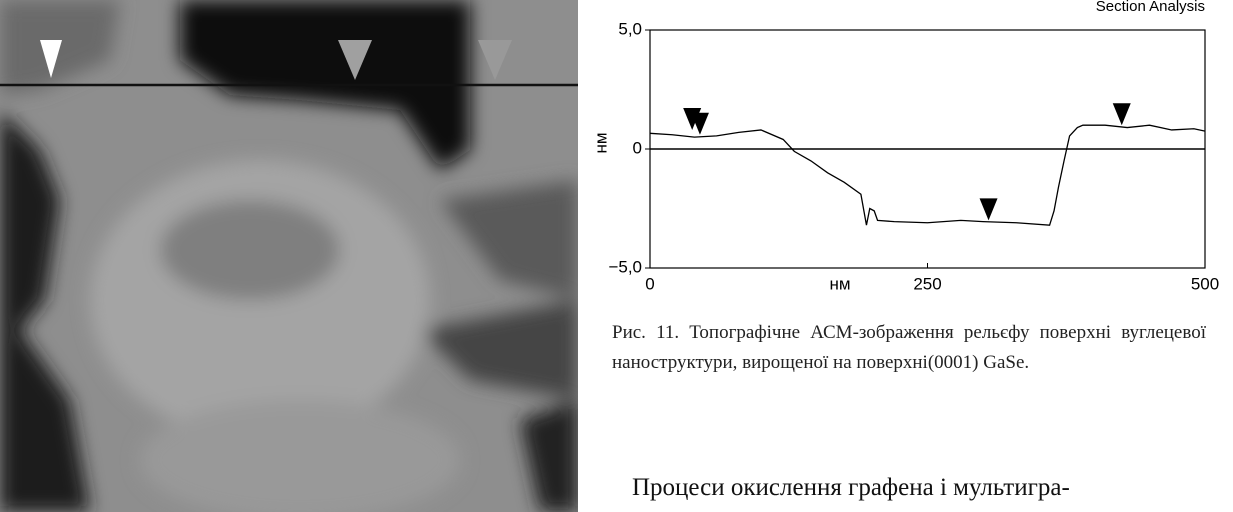 The width and height of the screenshot is (1233, 512). What do you see at coordinates (625, 266) in the screenshot?
I see `y-tick-label: −5,0` at bounding box center [625, 266].